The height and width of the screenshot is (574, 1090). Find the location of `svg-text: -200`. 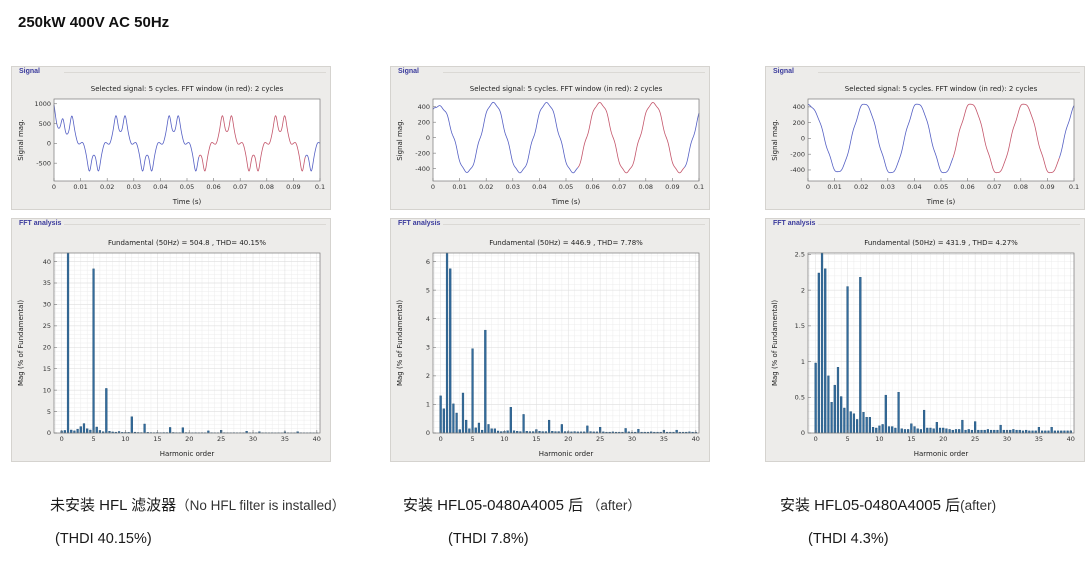

svg-text: -200 is located at coordinates (422, 153).